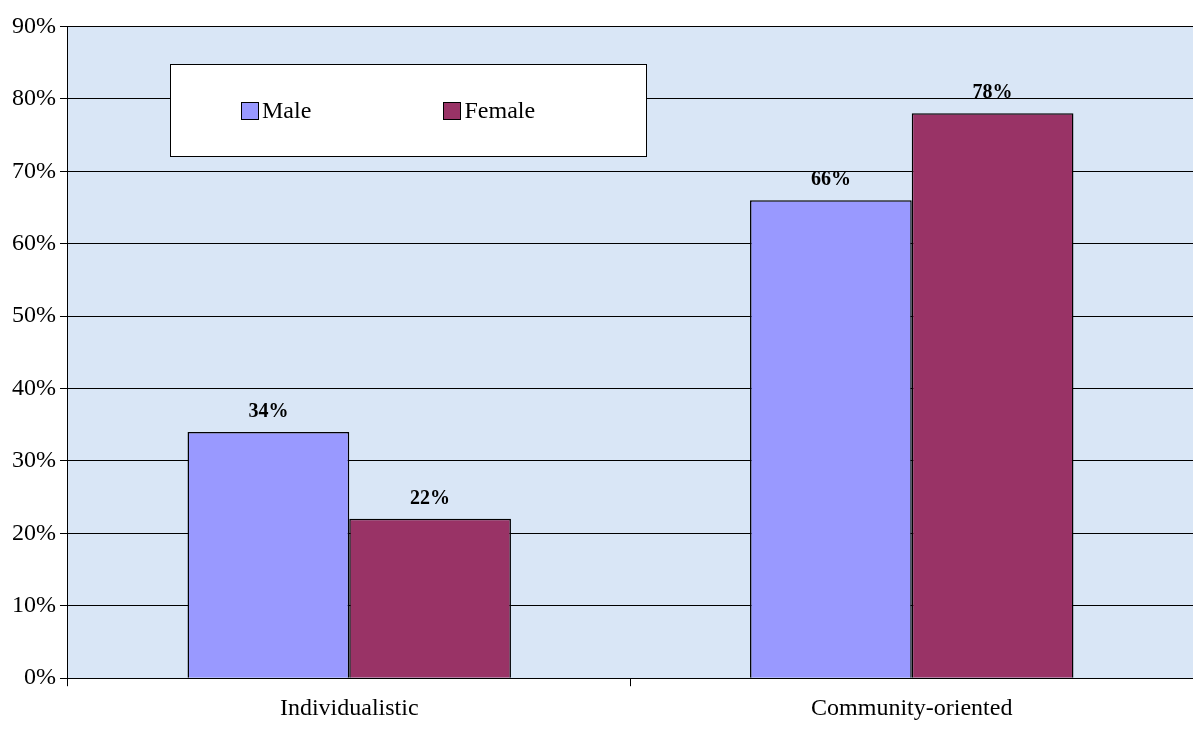  I want to click on legend-label: Female, so click(500, 111).